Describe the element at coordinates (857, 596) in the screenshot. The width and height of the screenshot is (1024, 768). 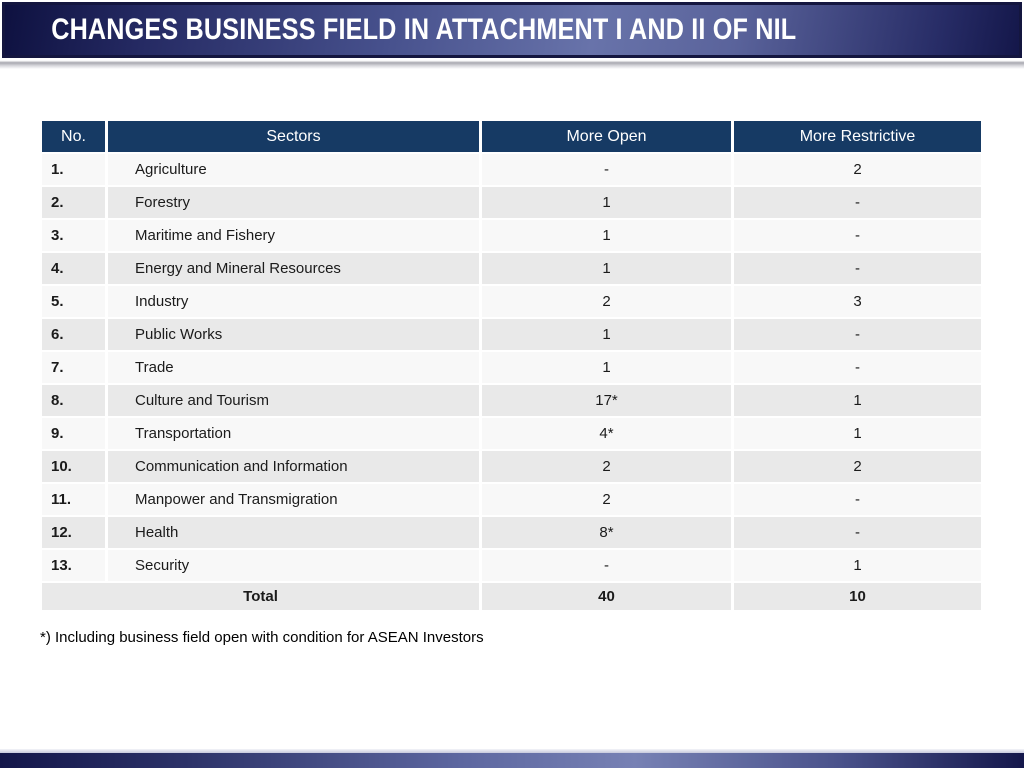
I see `cell-total-more-restrictive: 10` at that location.